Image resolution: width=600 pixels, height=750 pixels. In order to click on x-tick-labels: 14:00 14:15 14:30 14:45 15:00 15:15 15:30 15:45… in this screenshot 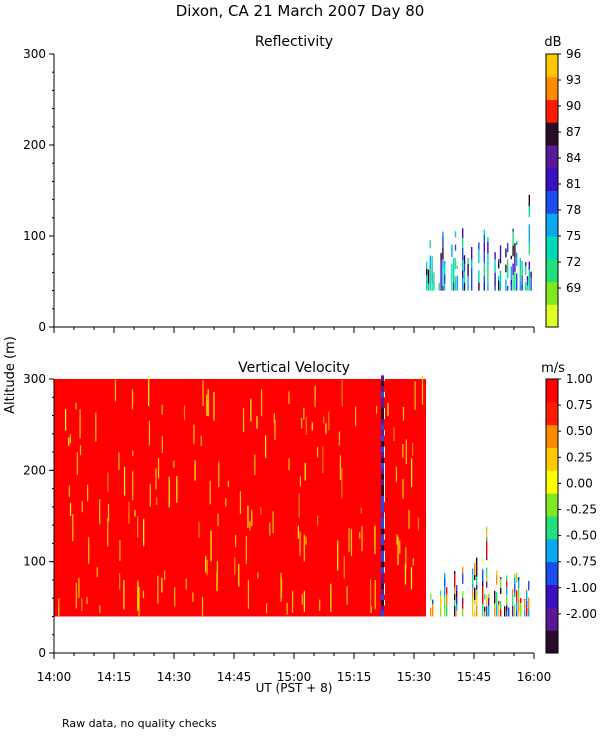, I will do `click(294, 677)`.